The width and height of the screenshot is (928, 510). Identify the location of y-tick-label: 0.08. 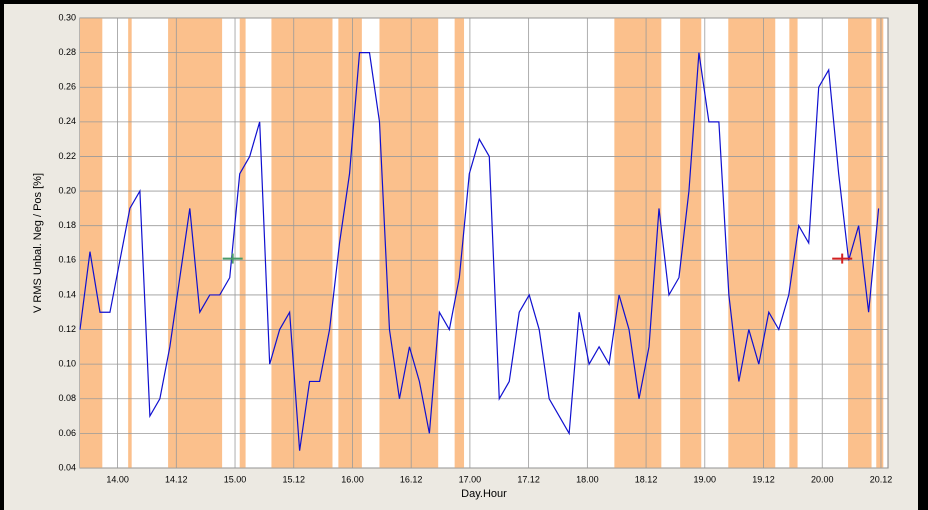
(67, 398).